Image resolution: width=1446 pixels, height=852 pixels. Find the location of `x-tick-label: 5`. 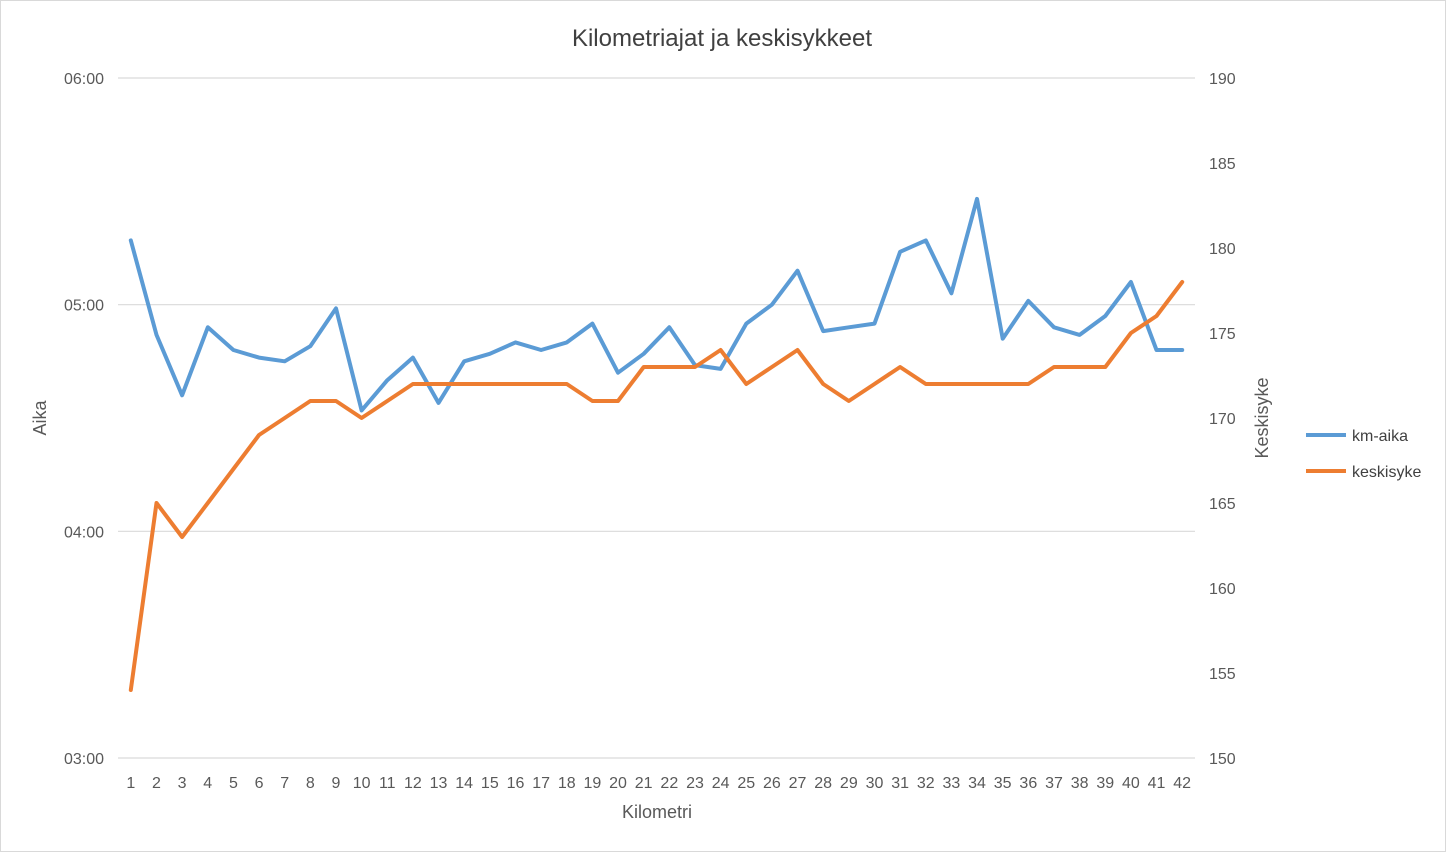

x-tick-label: 5 is located at coordinates (233, 783).